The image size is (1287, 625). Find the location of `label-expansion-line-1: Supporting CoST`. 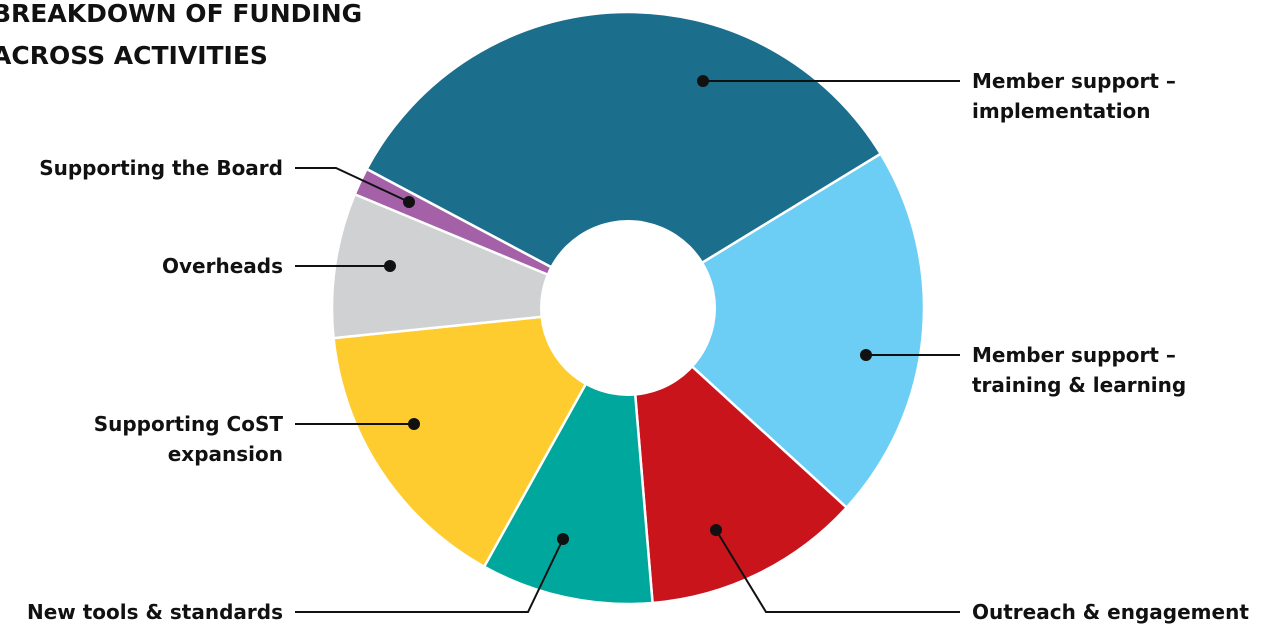

label-expansion-line-1: Supporting CoST is located at coordinates (189, 424).